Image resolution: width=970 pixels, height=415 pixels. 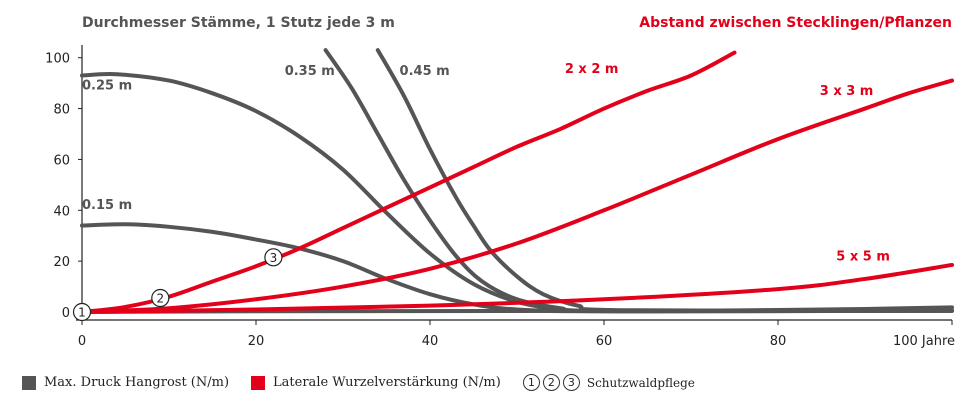 What do you see at coordinates (571, 382) in the screenshot?
I see `legend-circle-3: 3` at bounding box center [571, 382].